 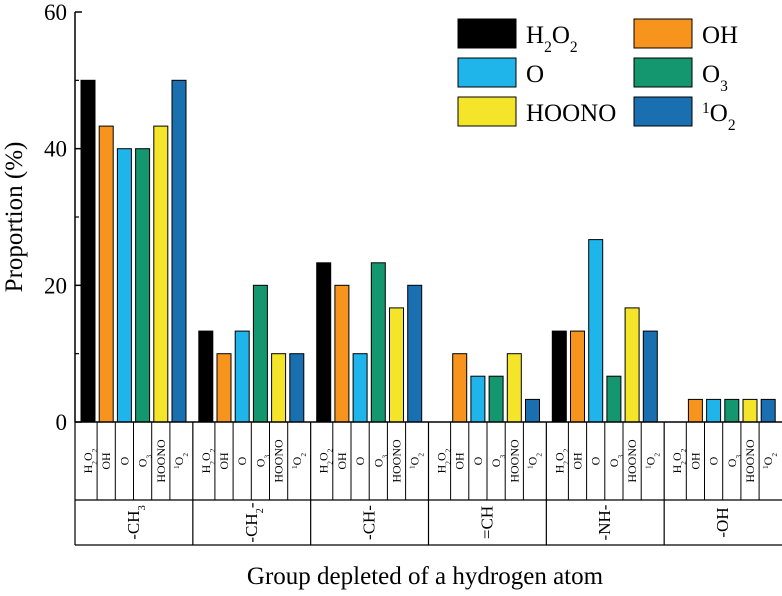 What do you see at coordinates (62, 422) in the screenshot?
I see `y-tick-label-0: 0` at bounding box center [62, 422].